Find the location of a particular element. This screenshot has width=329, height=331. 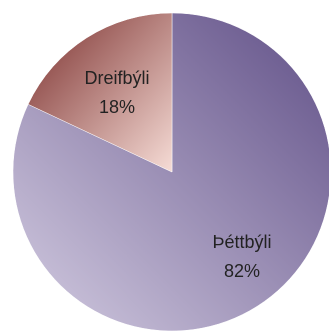

slice-label-name-1: Dreifbýli is located at coordinates (116, 78).